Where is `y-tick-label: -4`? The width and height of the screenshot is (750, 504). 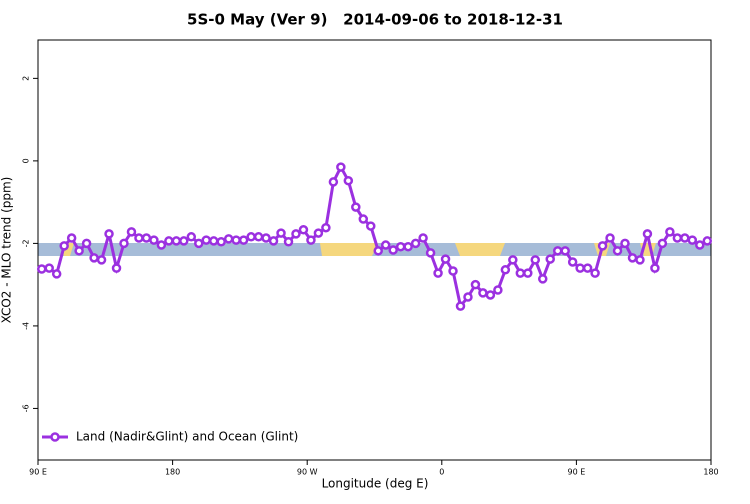
y-tick-label: -4 is located at coordinates (26, 326).